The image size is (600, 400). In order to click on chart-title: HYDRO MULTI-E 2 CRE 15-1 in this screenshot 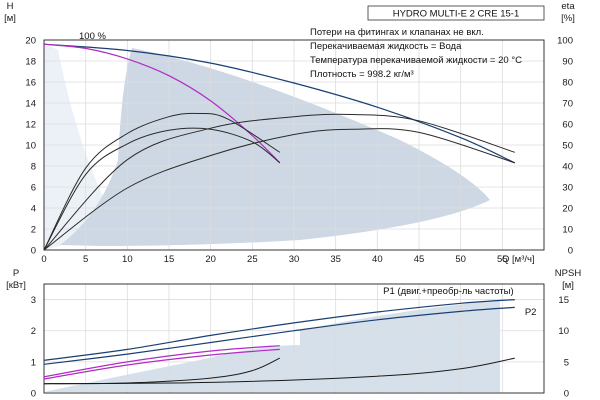, I will do `click(456, 14)`.